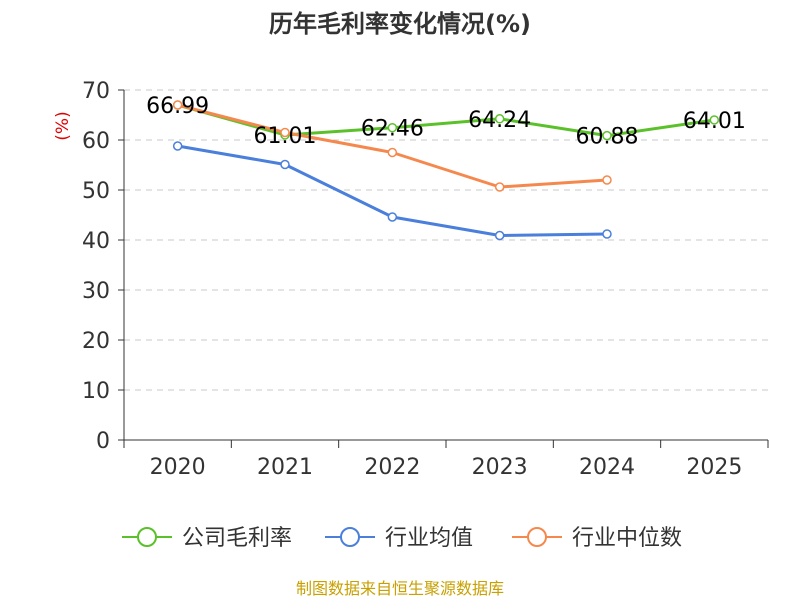 Image resolution: width=800 pixels, height=600 pixels. Describe the element at coordinates (237, 538) in the screenshot. I see `legend-label: 公司毛利率` at that location.